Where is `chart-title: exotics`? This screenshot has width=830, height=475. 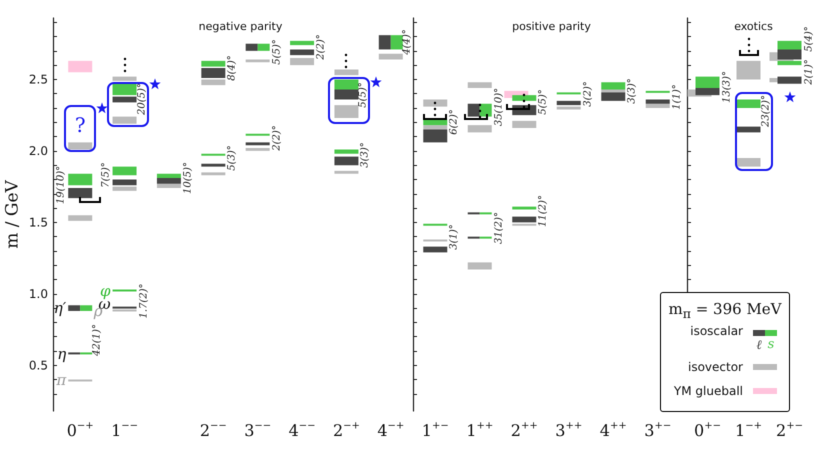 chart-title: exotics is located at coordinates (754, 26).